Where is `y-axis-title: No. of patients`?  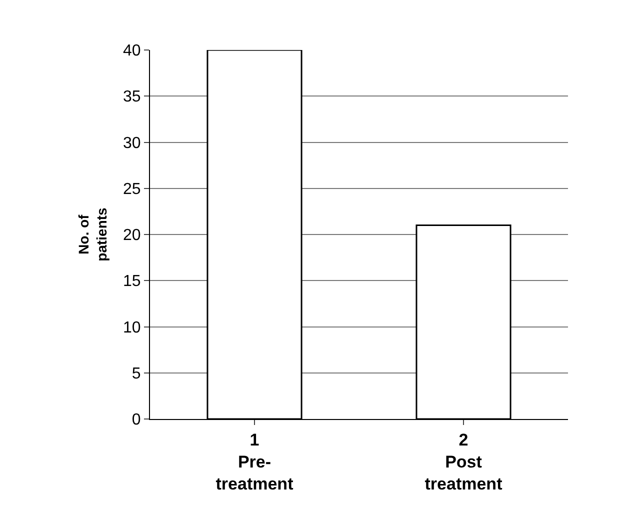 y-axis-title: No. of patients is located at coordinates (92, 234).